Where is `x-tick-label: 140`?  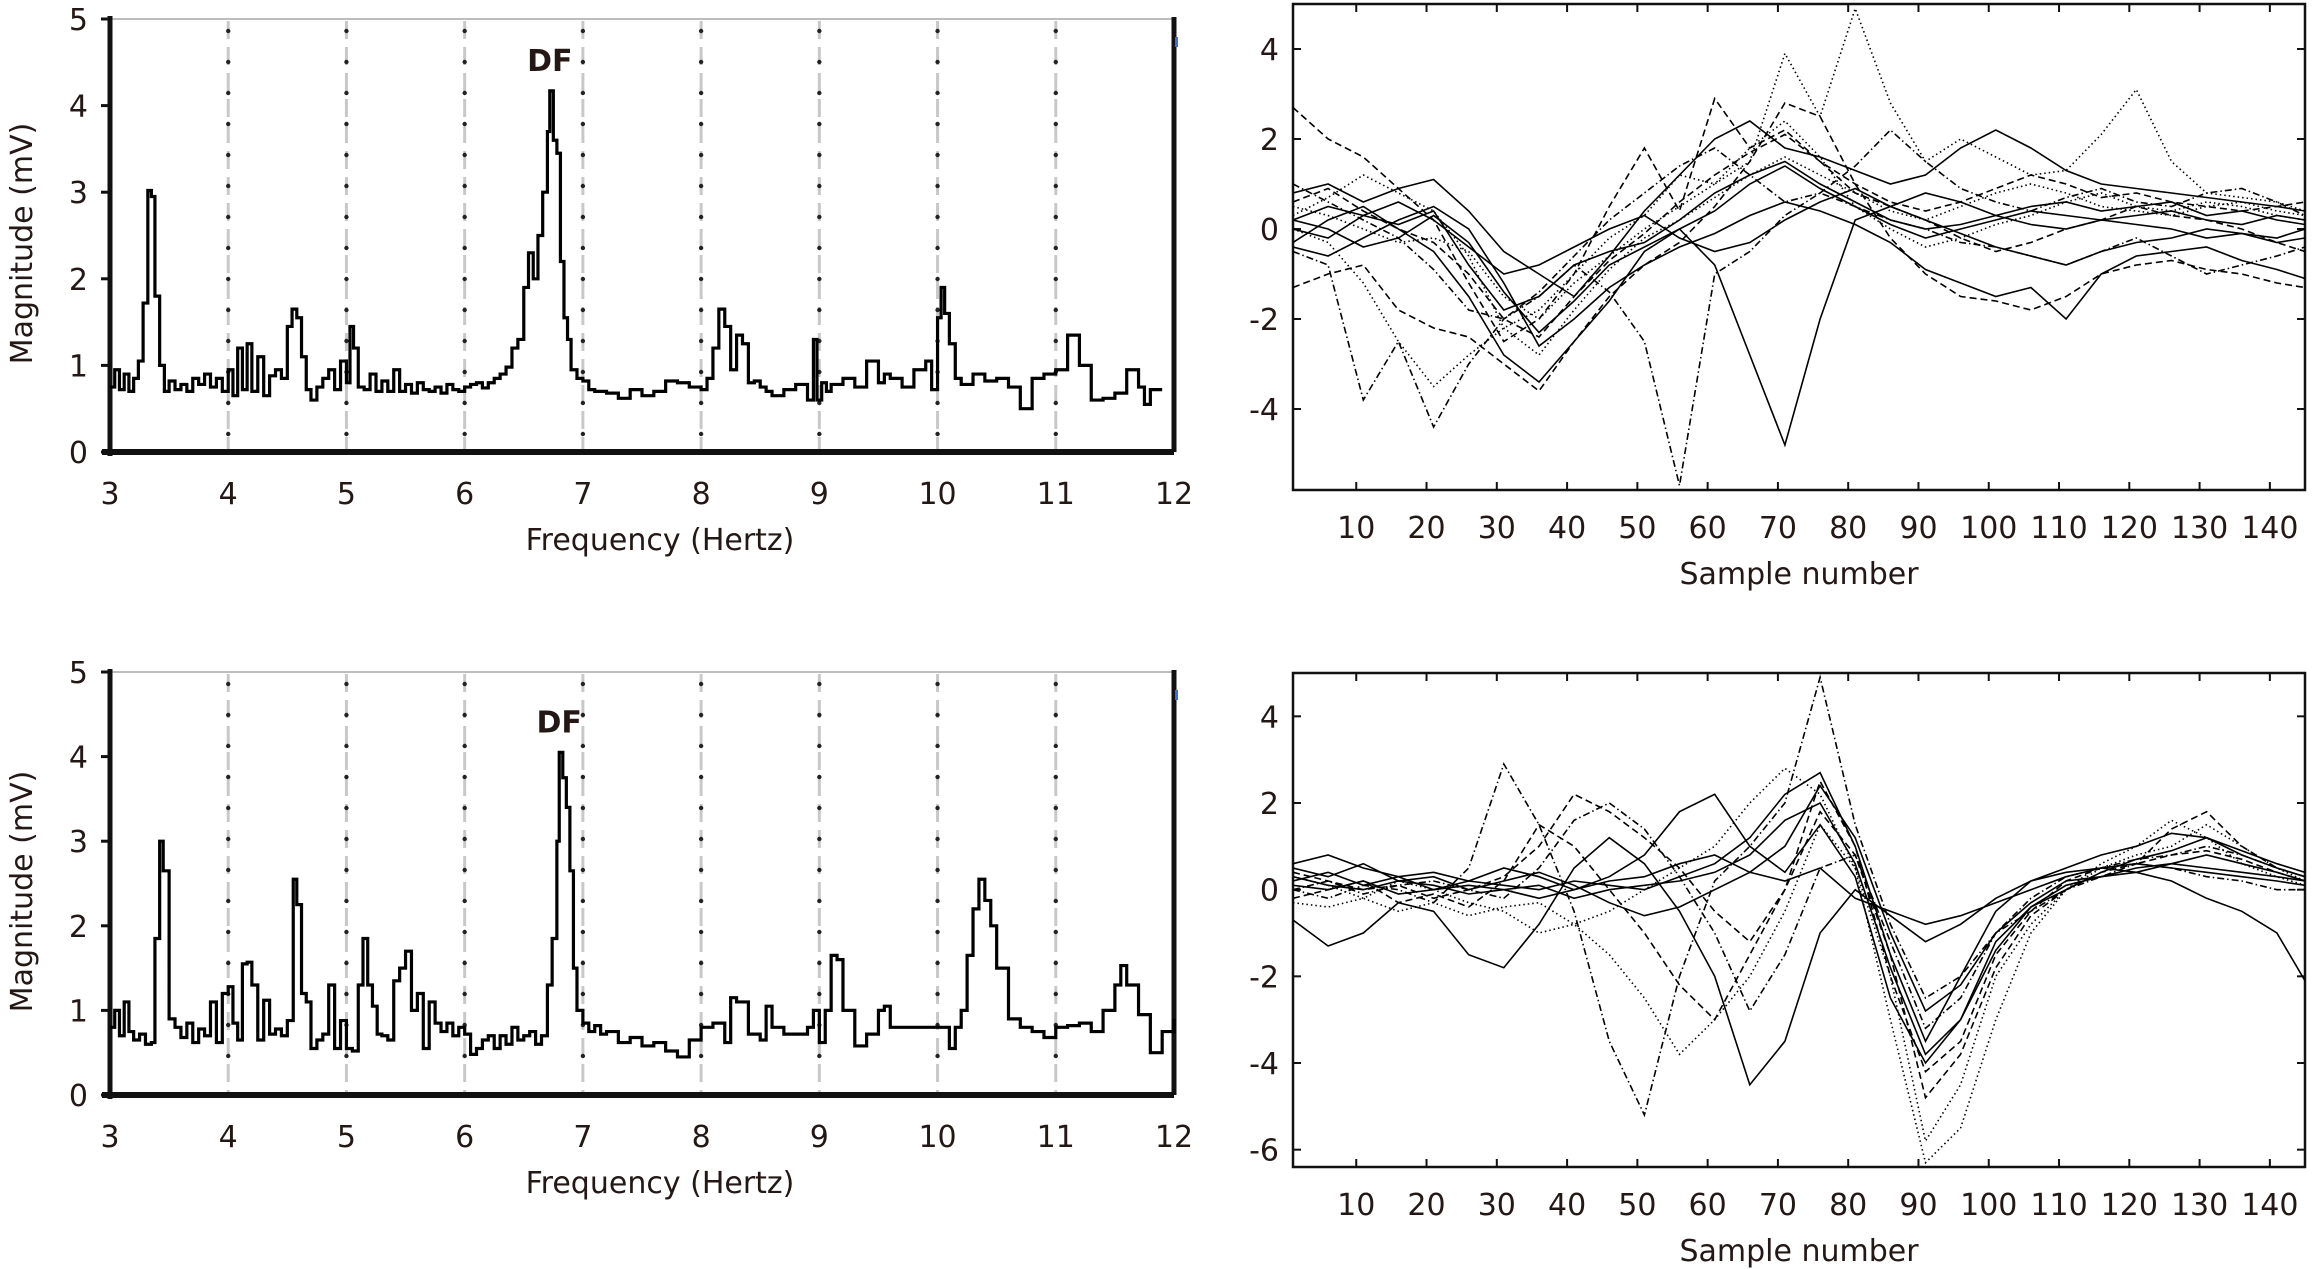 x-tick-label: 140 is located at coordinates (2269, 1205).